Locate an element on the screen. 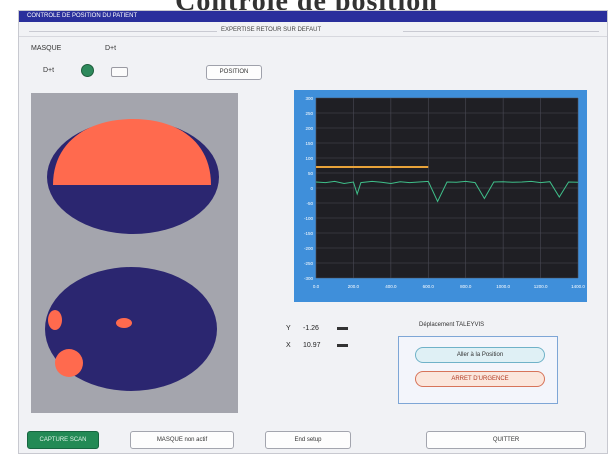 The width and height of the screenshot is (613, 456). y-readout-value: -1.26 is located at coordinates (311, 328).